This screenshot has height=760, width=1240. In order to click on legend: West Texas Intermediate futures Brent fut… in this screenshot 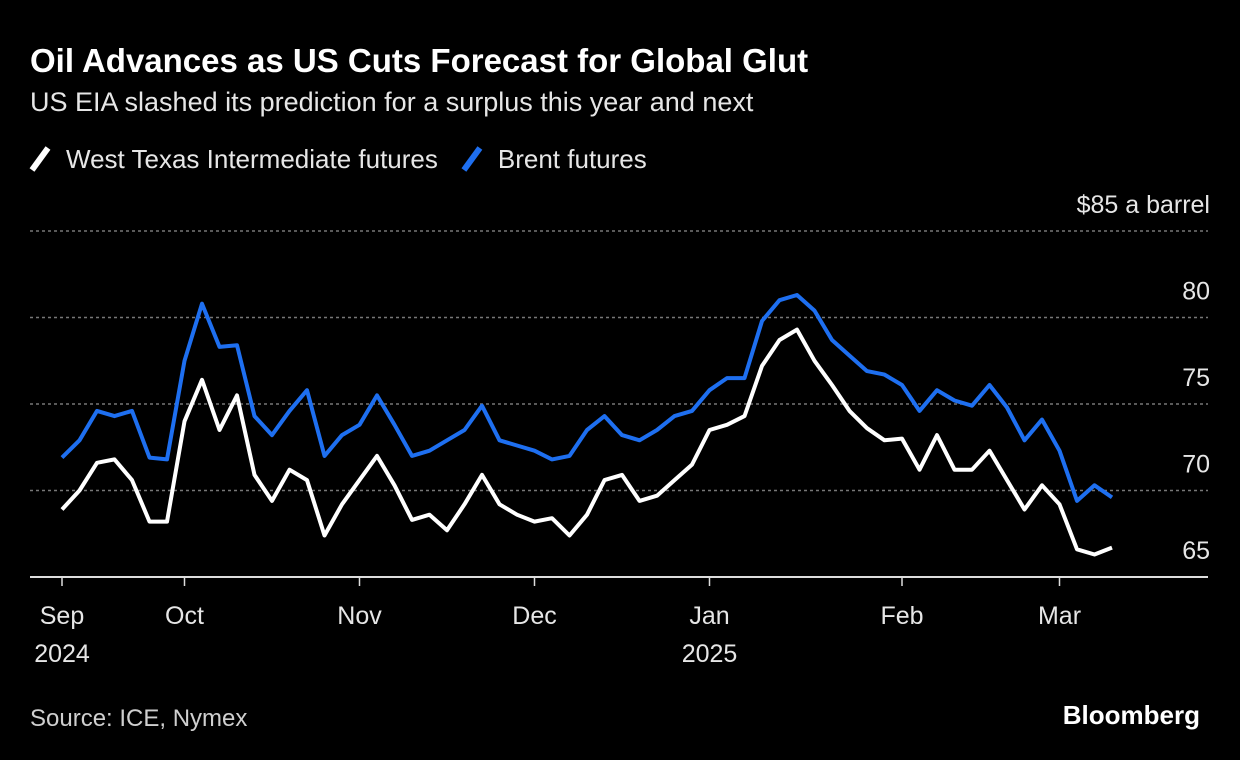, I will do `click(338, 159)`.